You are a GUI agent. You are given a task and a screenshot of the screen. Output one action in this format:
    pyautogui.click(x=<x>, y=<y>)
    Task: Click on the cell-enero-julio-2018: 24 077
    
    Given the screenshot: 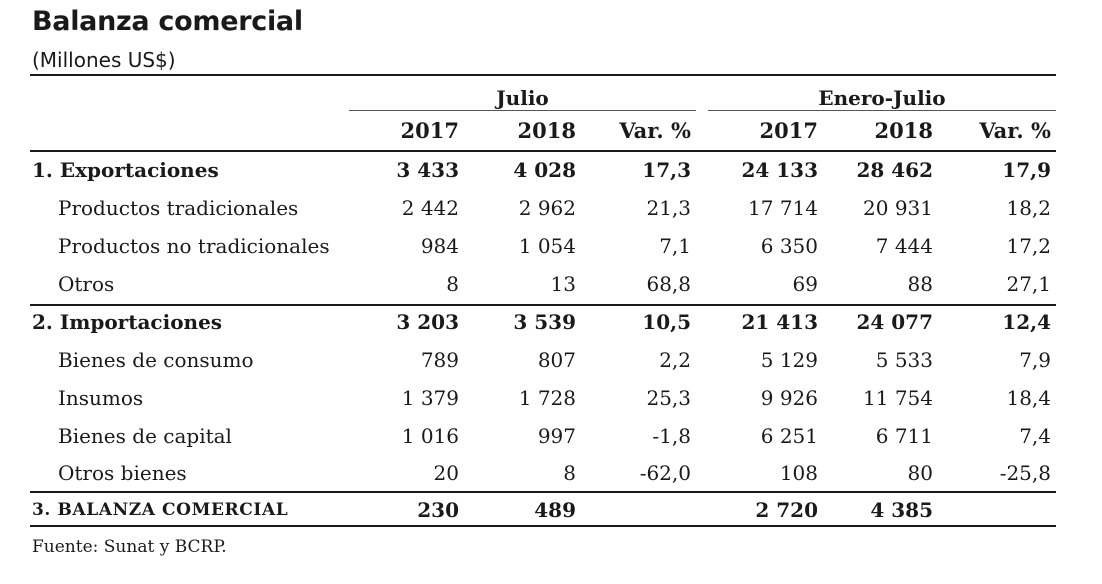 What is the action you would take?
    pyautogui.click(x=894, y=322)
    